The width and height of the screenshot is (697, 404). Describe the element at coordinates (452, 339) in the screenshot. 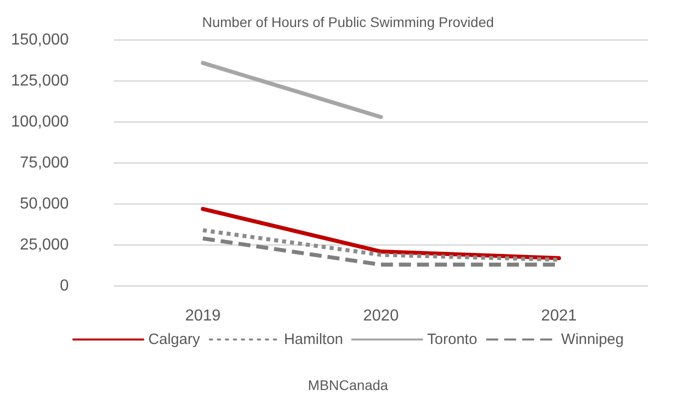

I see `legend-label: Toronto` at that location.